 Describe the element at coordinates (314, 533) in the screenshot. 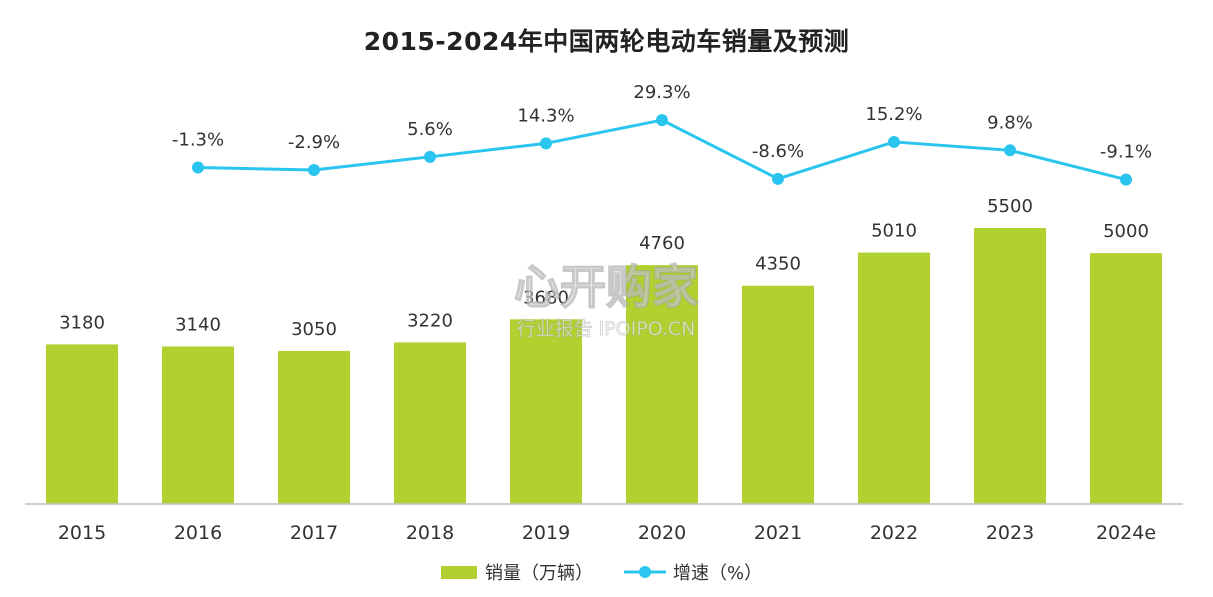

I see `x-tick-label: 2017` at that location.